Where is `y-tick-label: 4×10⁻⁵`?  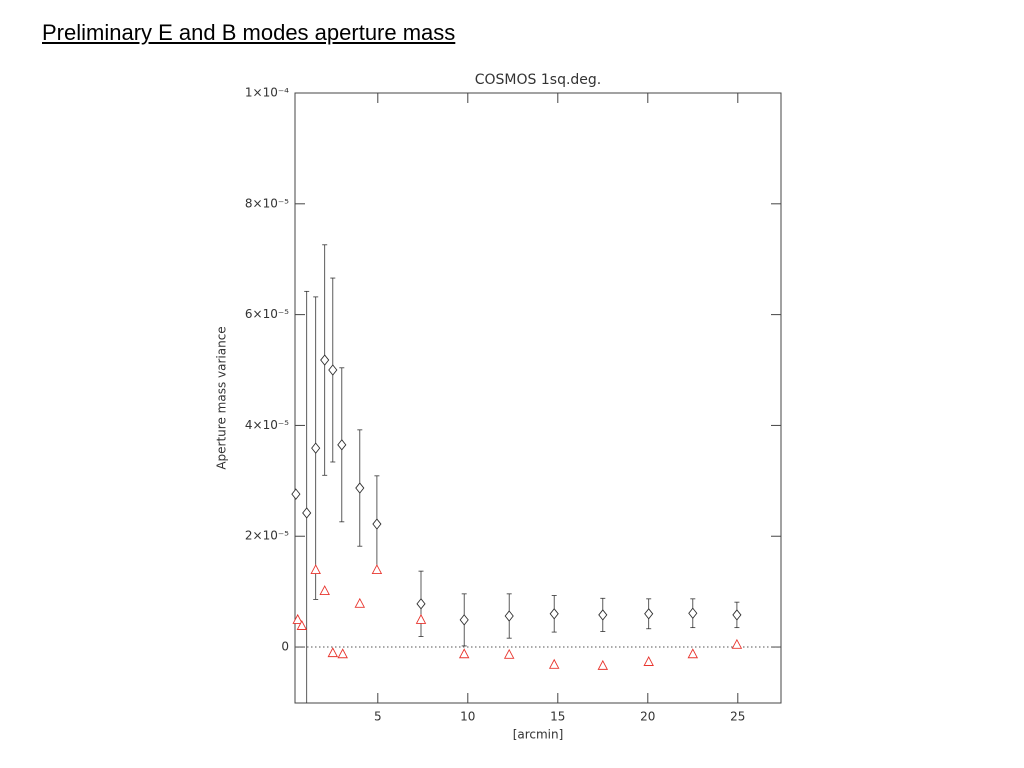 y-tick-label: 4×10⁻⁵ is located at coordinates (267, 425).